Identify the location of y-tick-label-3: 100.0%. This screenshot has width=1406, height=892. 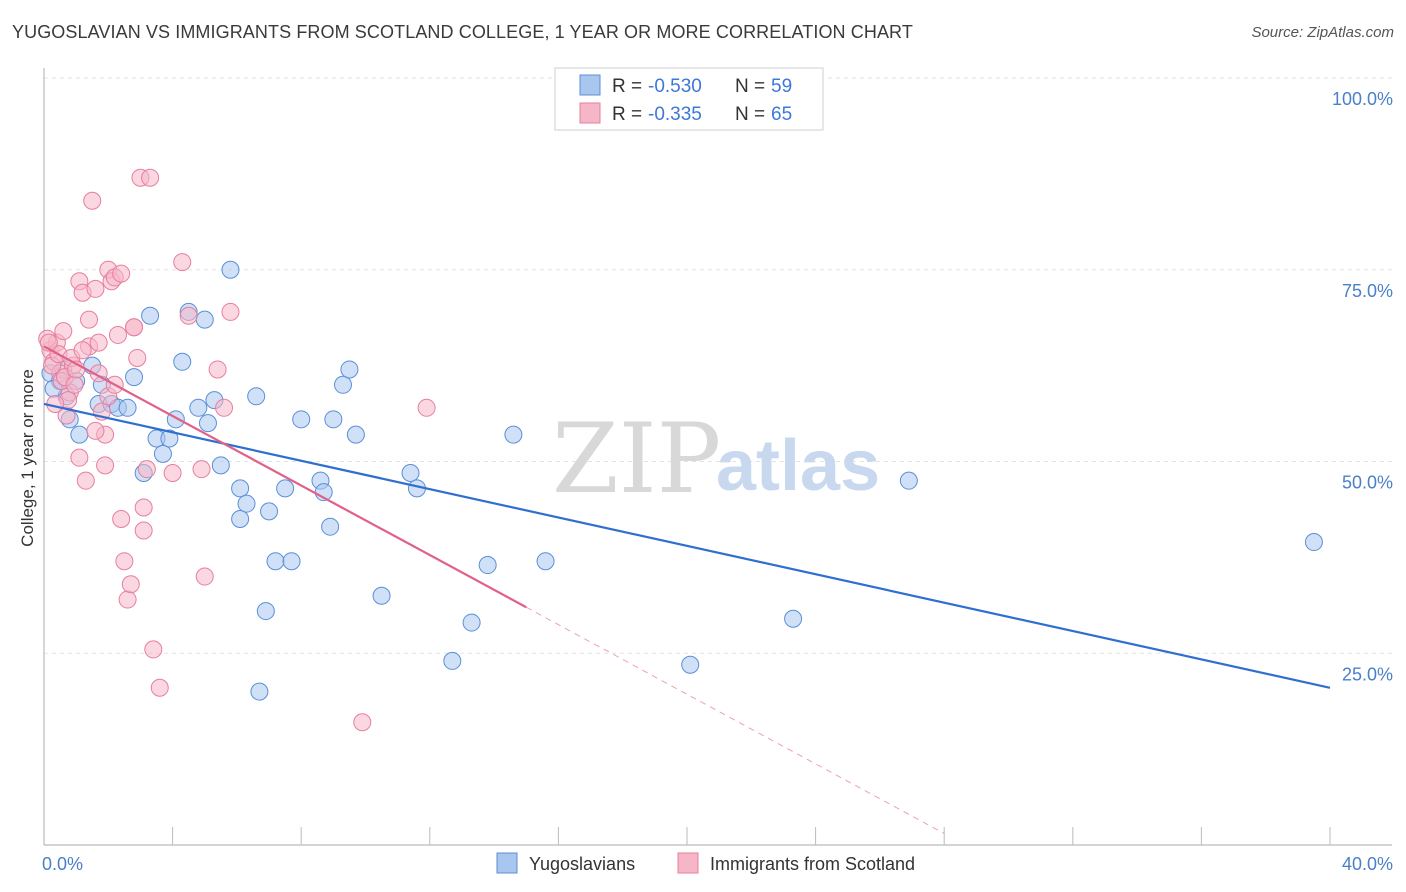
(1362, 99).